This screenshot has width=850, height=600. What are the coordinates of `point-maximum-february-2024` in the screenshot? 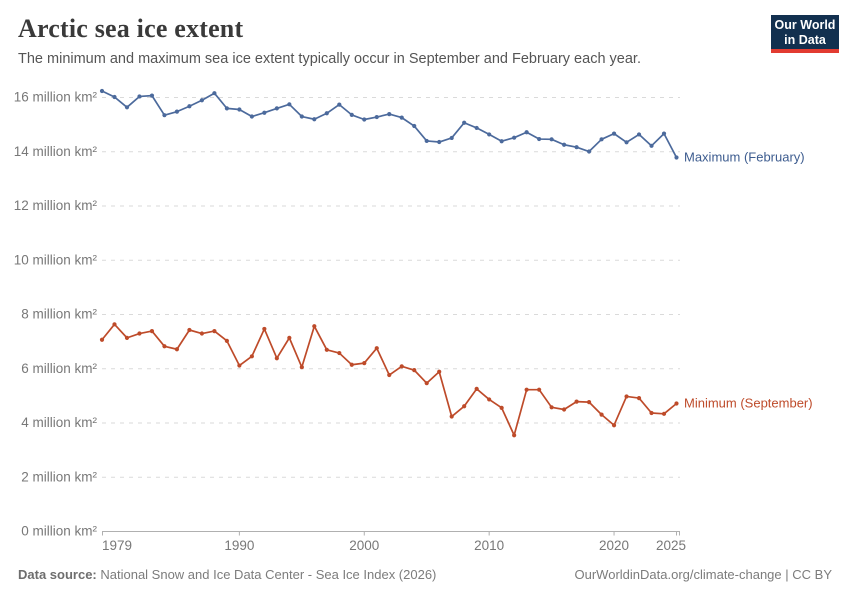 It's located at (664, 133).